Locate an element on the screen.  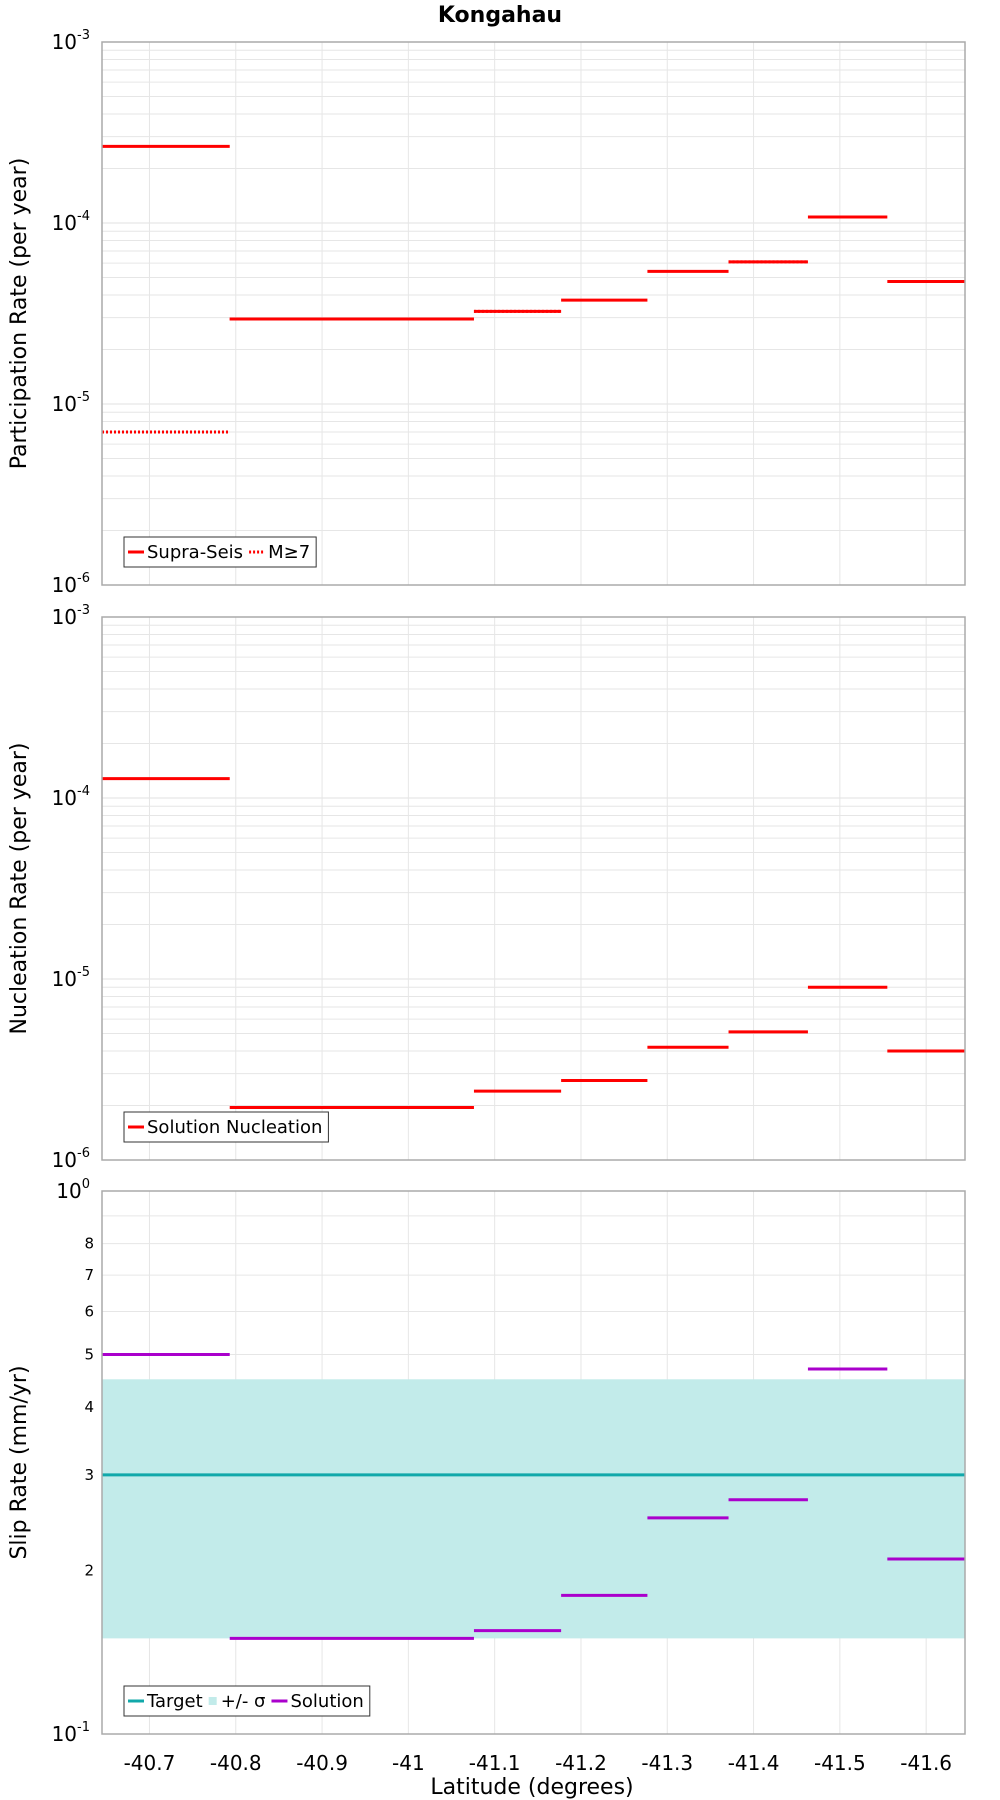
legend-label: Solution is located at coordinates (326, 1701).